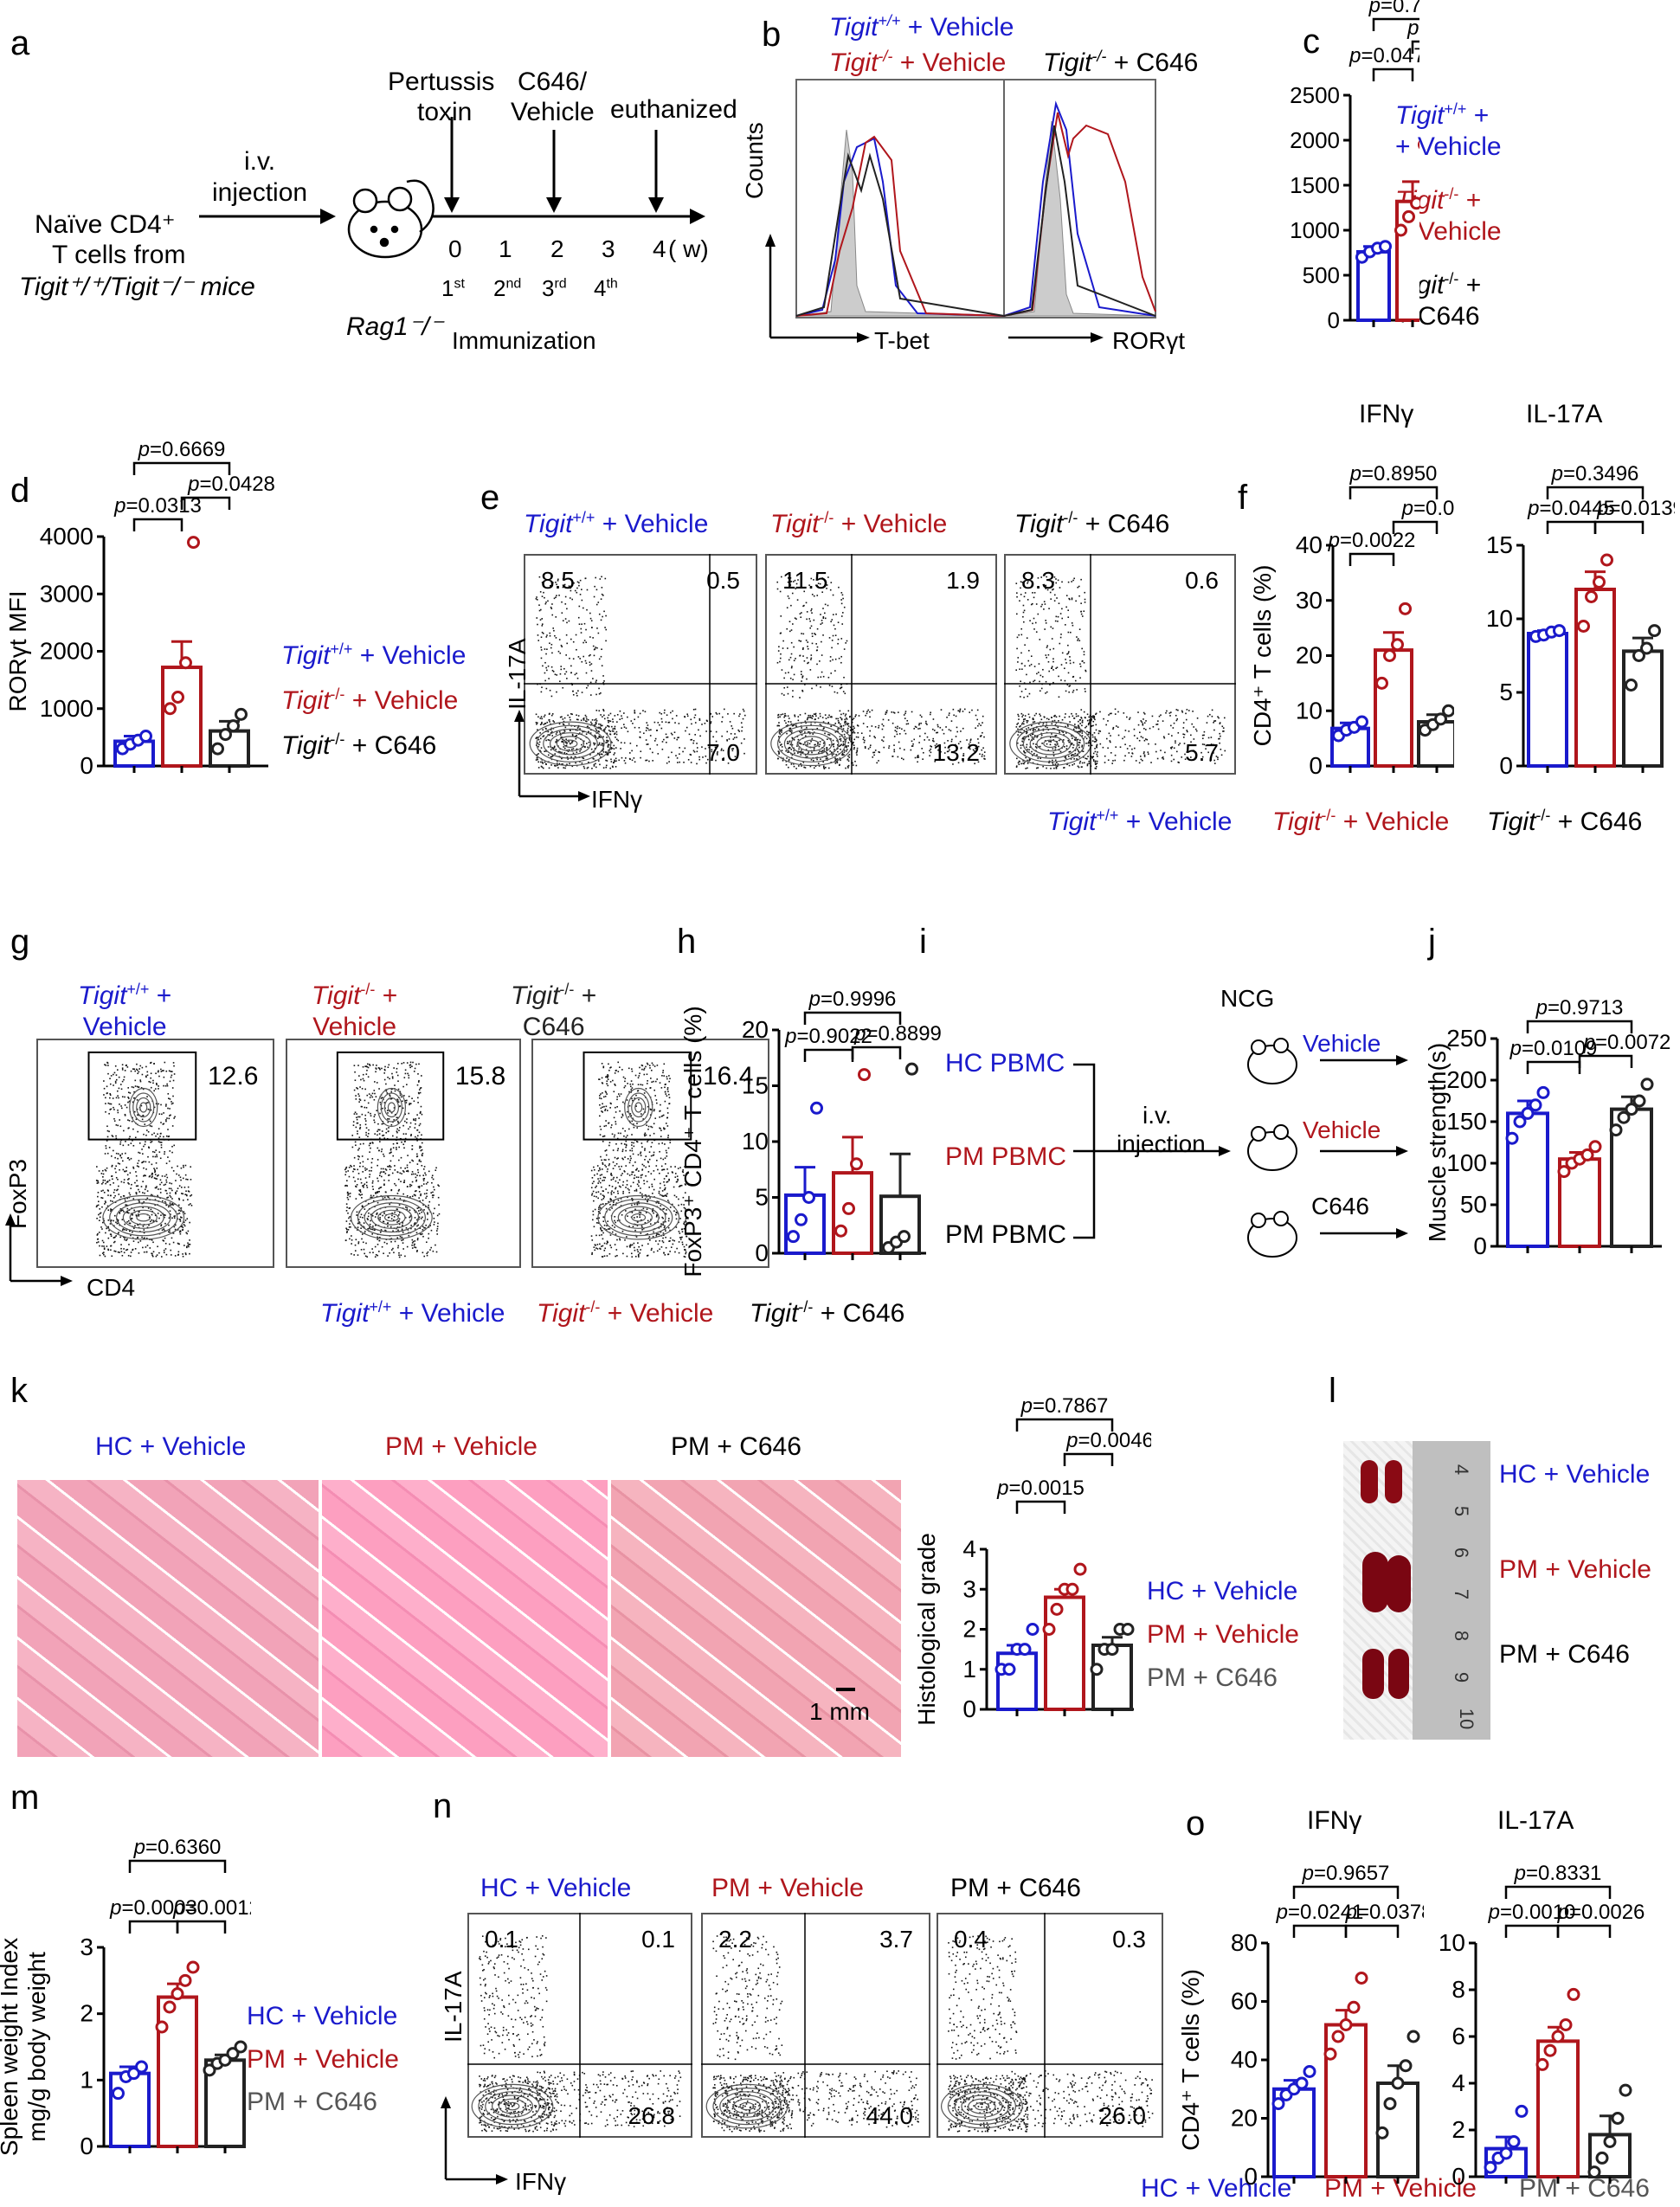 Image resolution: width=1680 pixels, height=2207 pixels. What do you see at coordinates (1050, 2026) in the screenshot?
I see `flow-plot: 0.4 0.3 26.0` at bounding box center [1050, 2026].